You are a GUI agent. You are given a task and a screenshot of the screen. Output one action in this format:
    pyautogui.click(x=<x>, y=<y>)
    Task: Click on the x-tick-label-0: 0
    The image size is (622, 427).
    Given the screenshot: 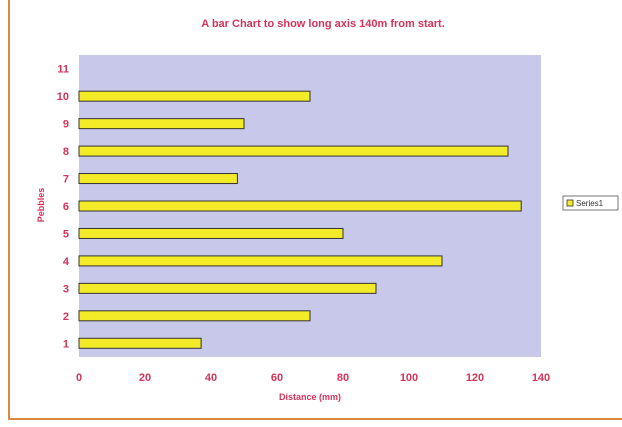 What is the action you would take?
    pyautogui.click(x=79, y=378)
    